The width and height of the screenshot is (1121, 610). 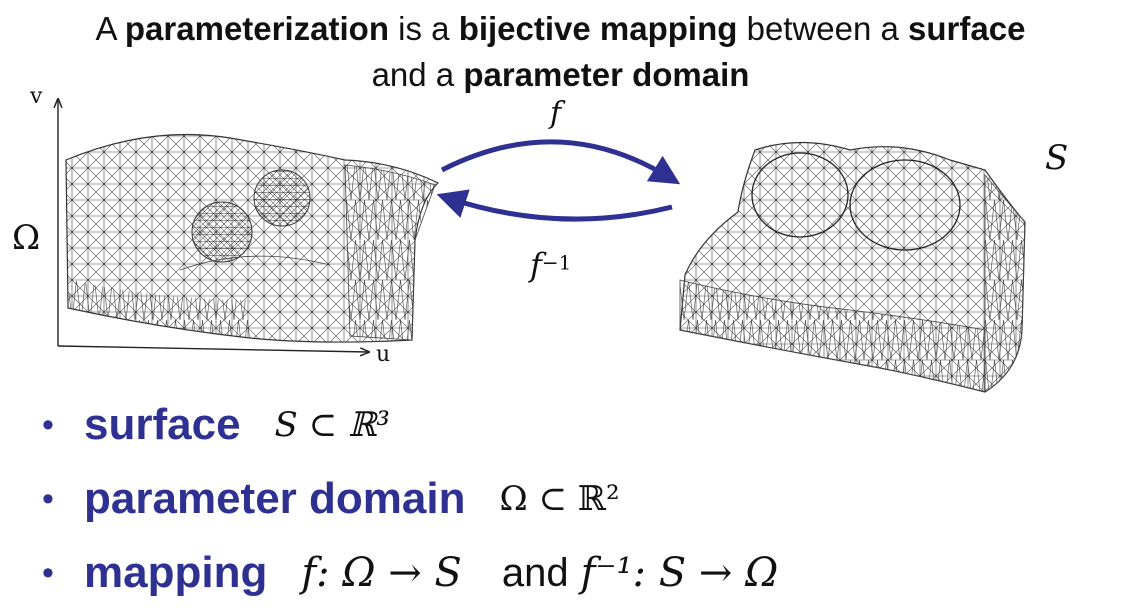 What do you see at coordinates (554, 205) in the screenshot?
I see `inverse-map-arrow` at bounding box center [554, 205].